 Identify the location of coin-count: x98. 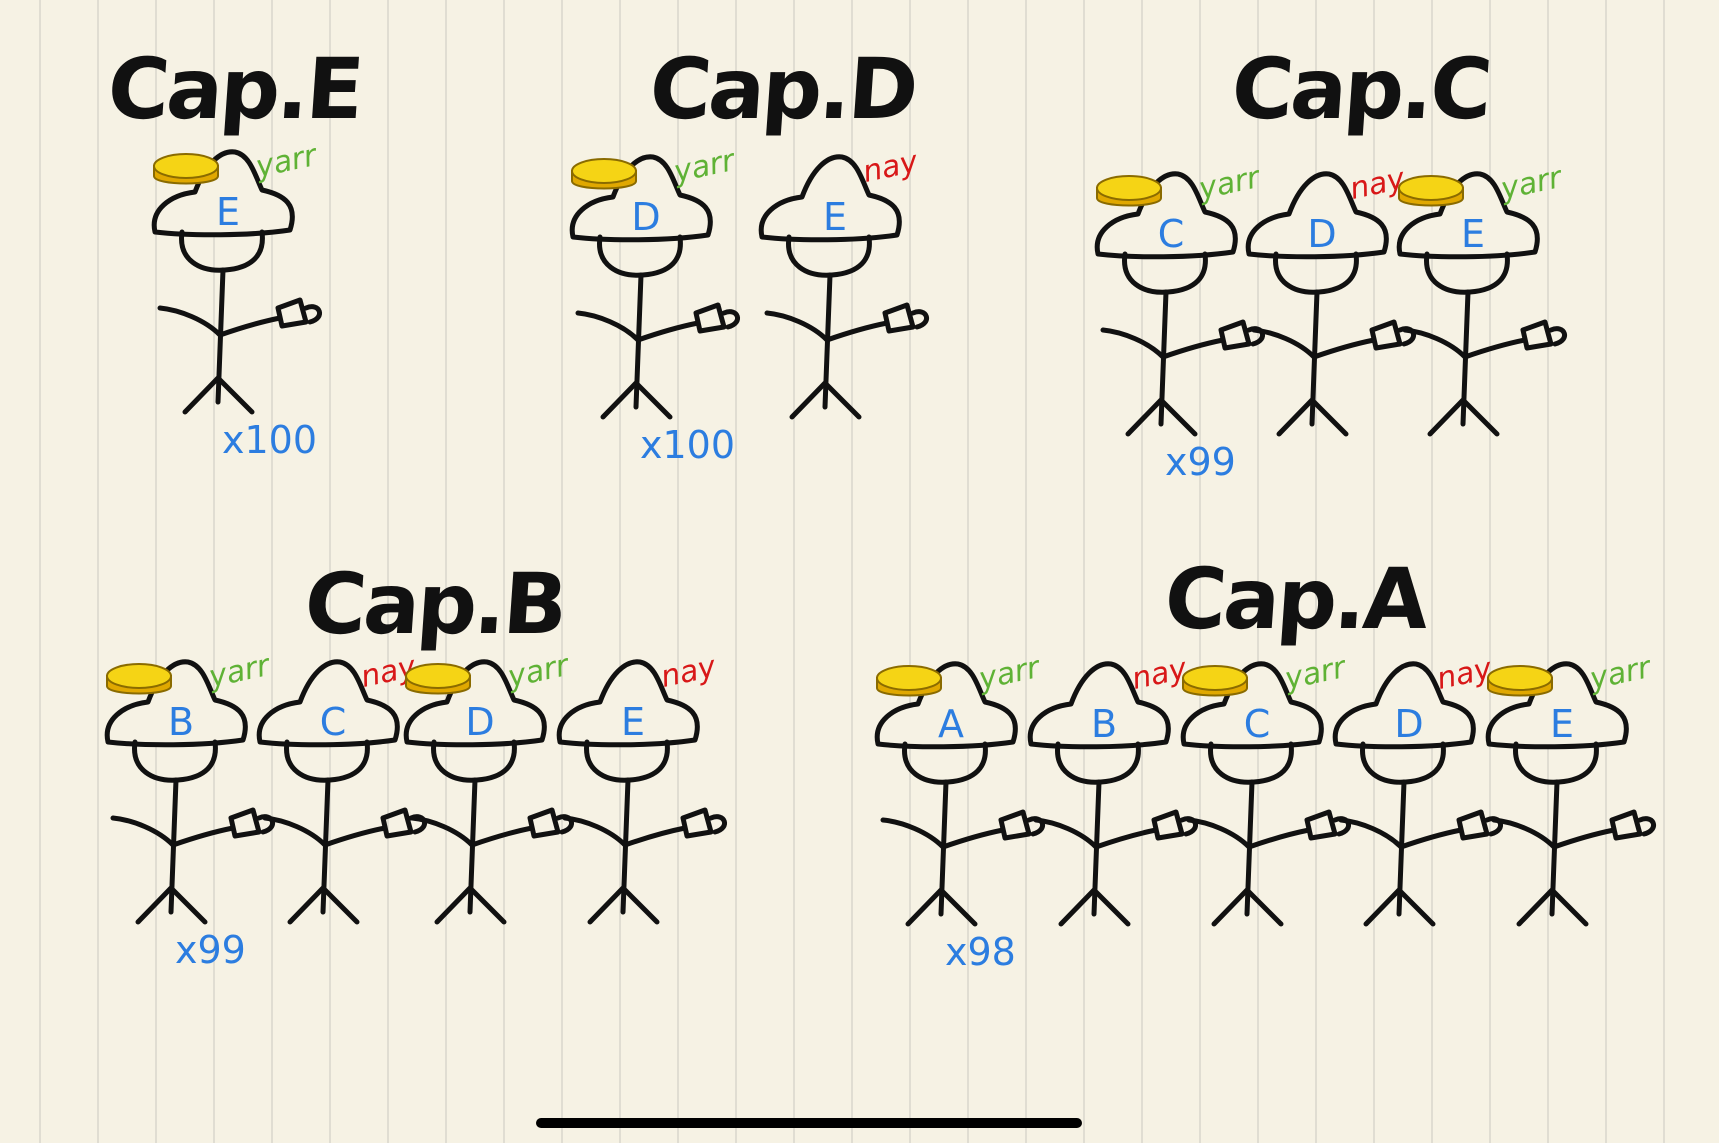
(980, 952).